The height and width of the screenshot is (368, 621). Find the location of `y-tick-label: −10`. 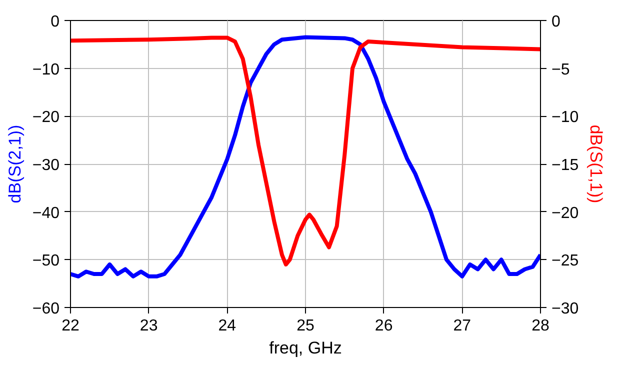

y-tick-label: −10 is located at coordinates (46, 69).